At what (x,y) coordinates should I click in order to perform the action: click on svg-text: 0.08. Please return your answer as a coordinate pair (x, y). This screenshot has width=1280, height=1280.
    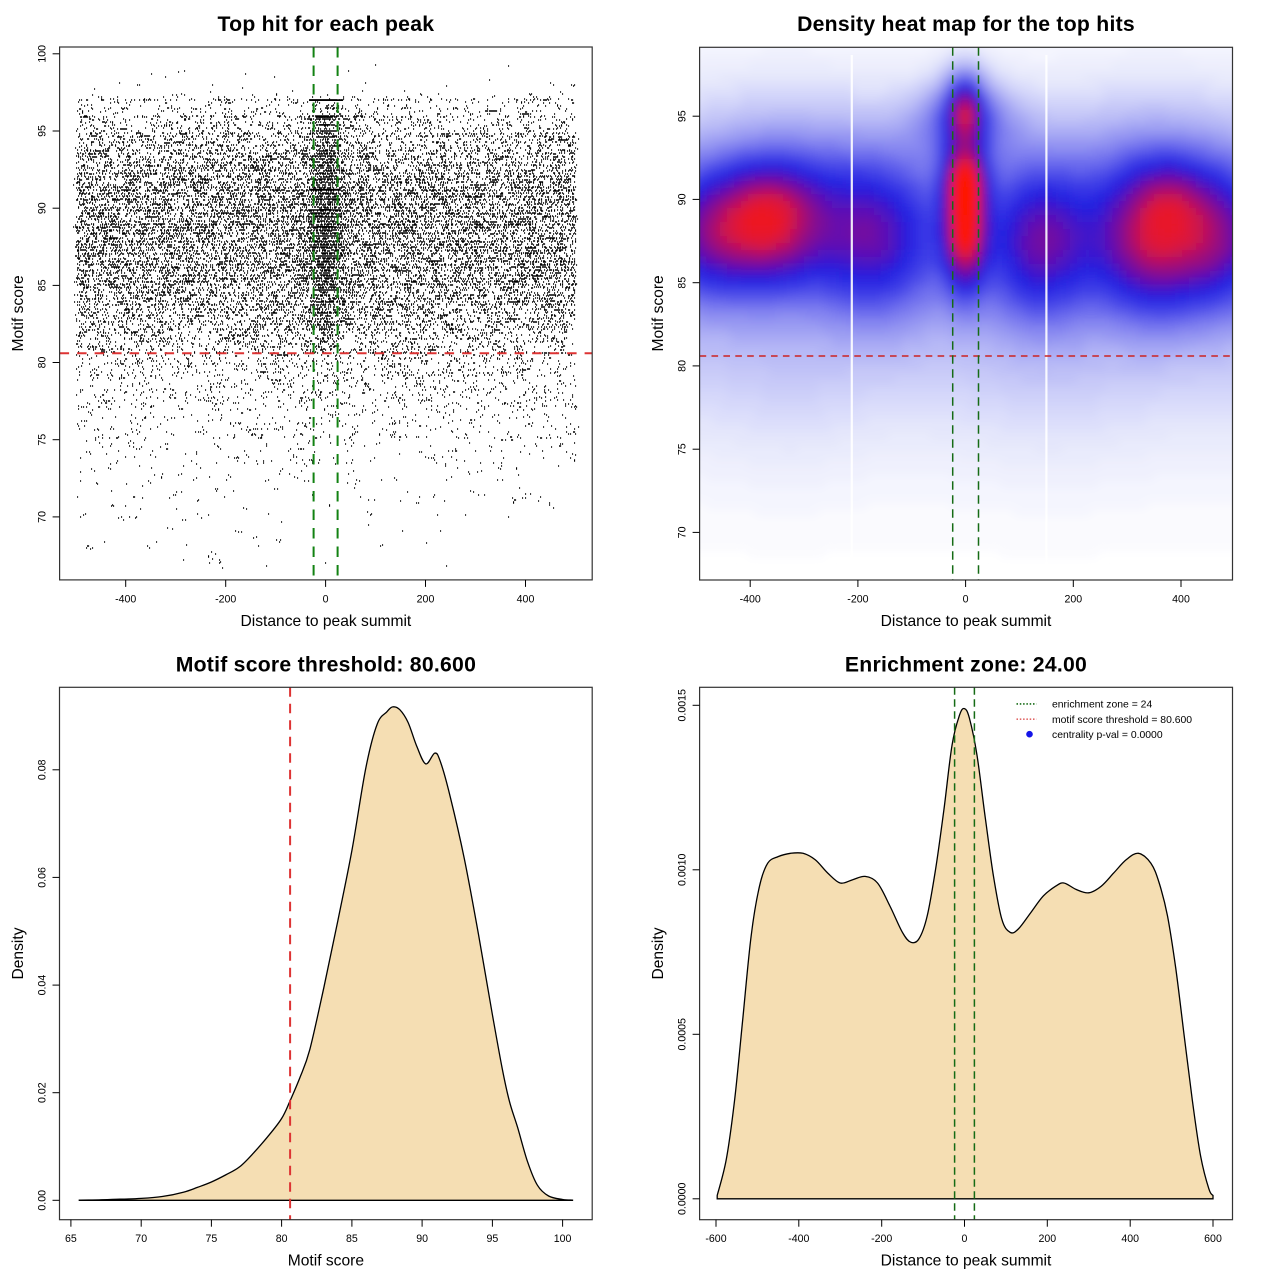
    Looking at the image, I should click on (43, 769).